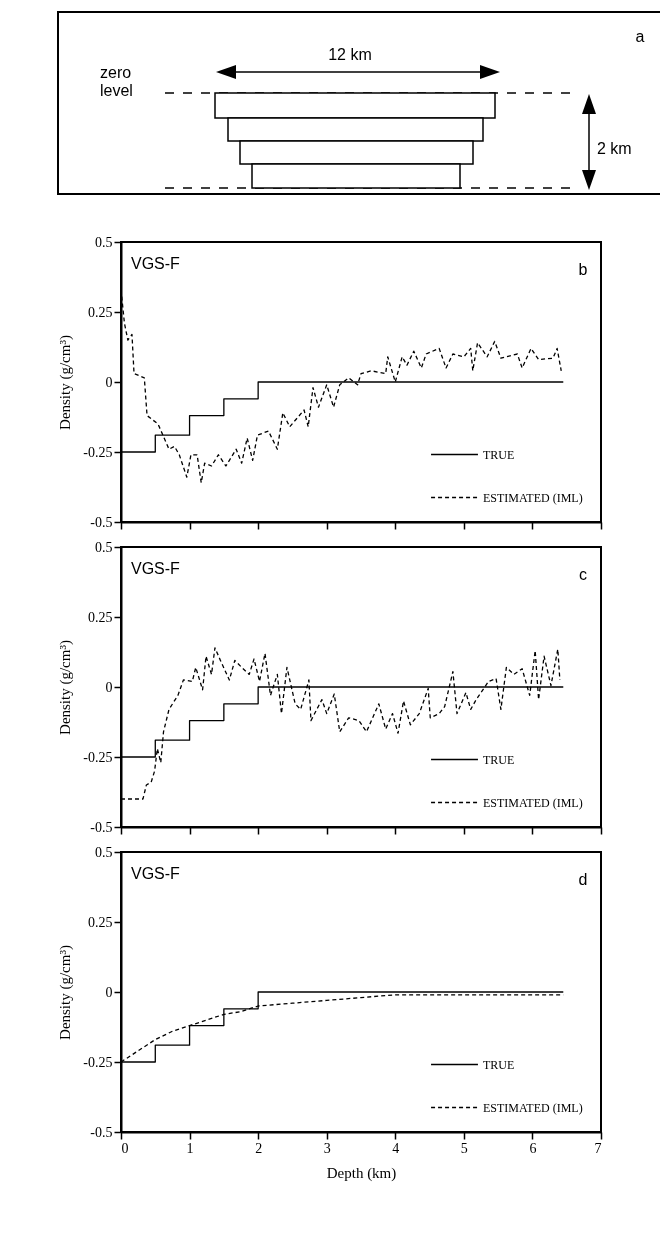 The image size is (660, 1250). What do you see at coordinates (350, 54) in the screenshot?
I see `text: 12 km` at bounding box center [350, 54].